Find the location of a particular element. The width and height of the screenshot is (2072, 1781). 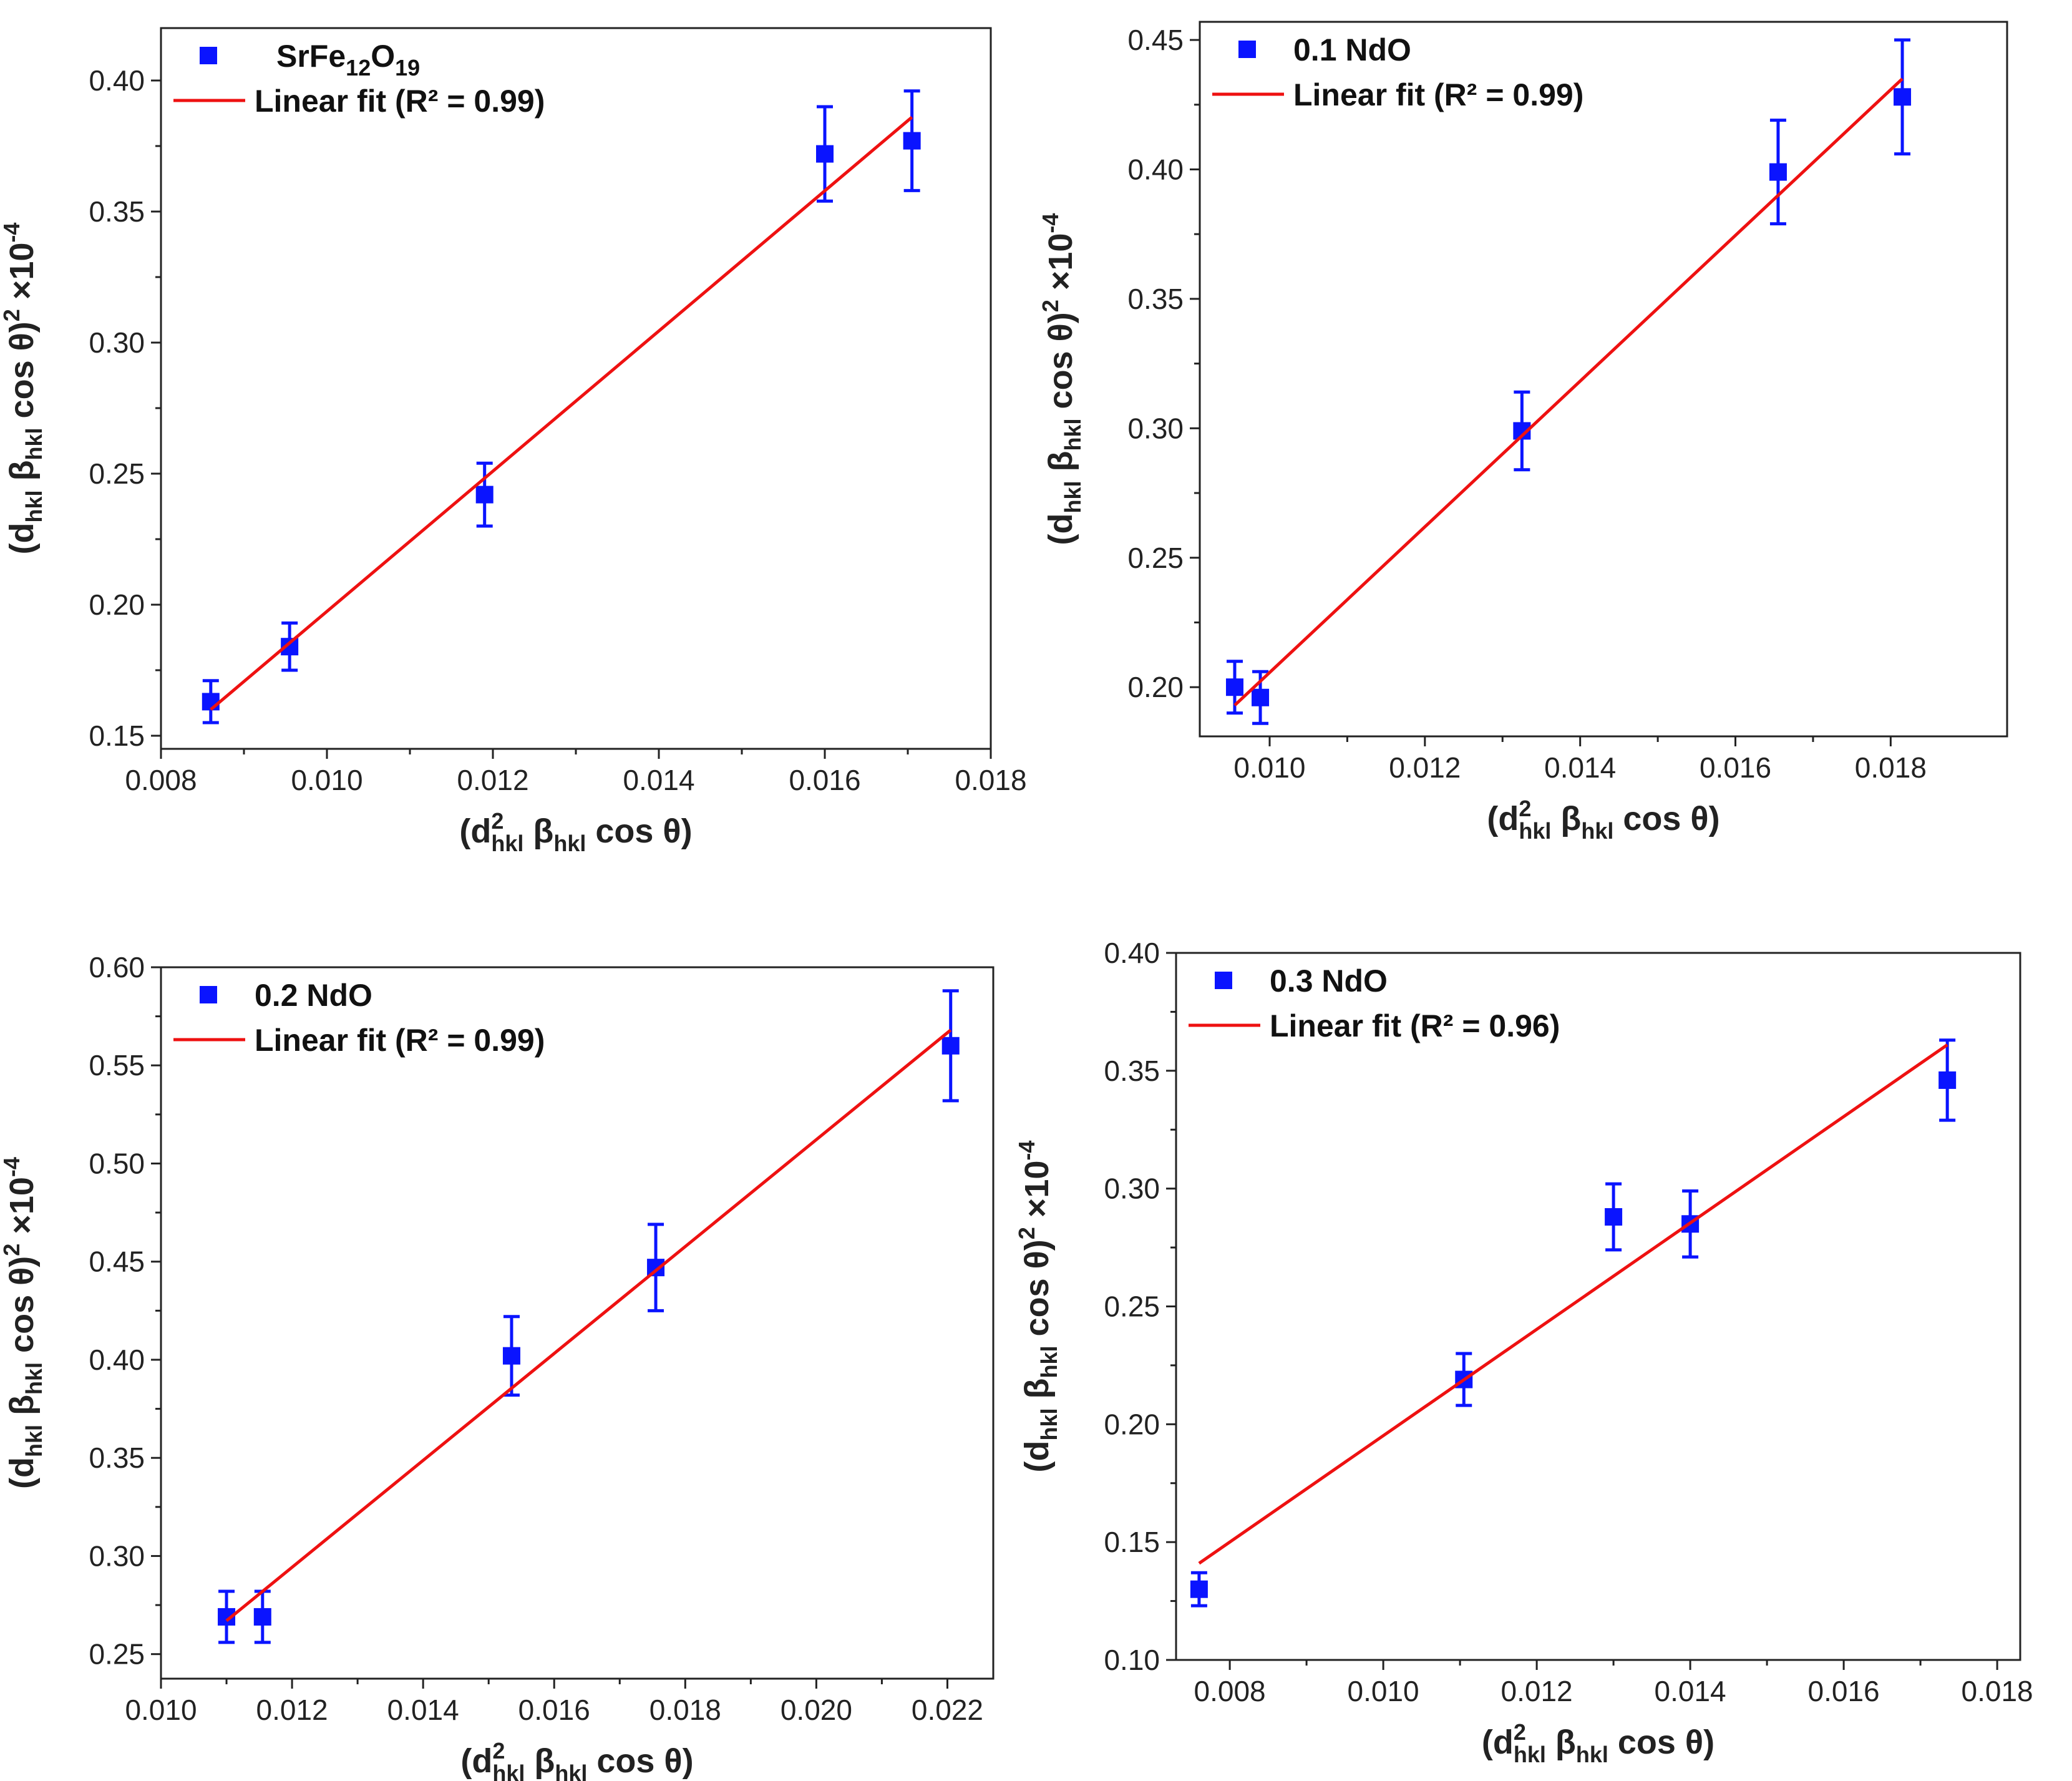

y-tick-label: 0.60 is located at coordinates (117, 967).